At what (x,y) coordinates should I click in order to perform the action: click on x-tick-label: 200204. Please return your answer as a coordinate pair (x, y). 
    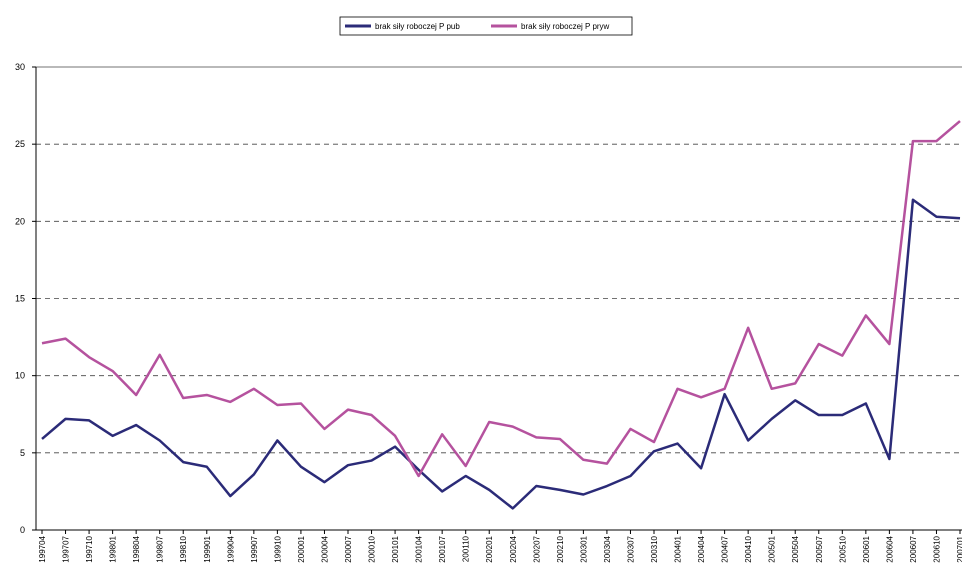
    Looking at the image, I should click on (513, 548).